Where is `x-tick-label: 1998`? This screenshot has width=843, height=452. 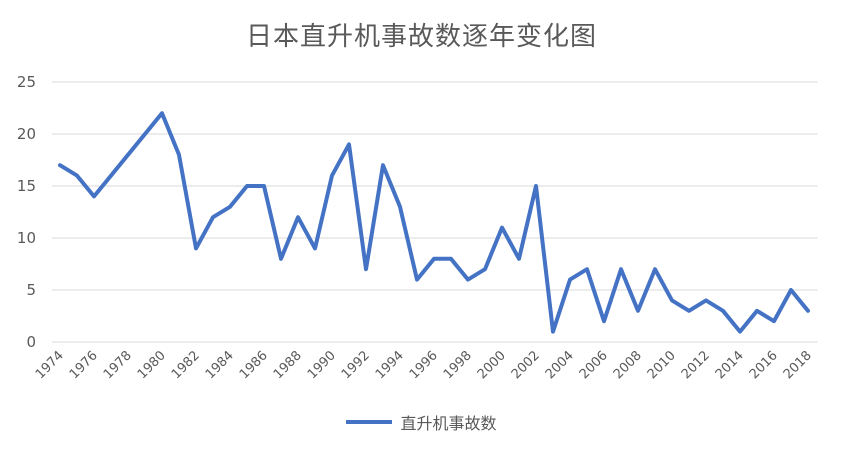
x-tick-label: 1998 is located at coordinates (458, 365).